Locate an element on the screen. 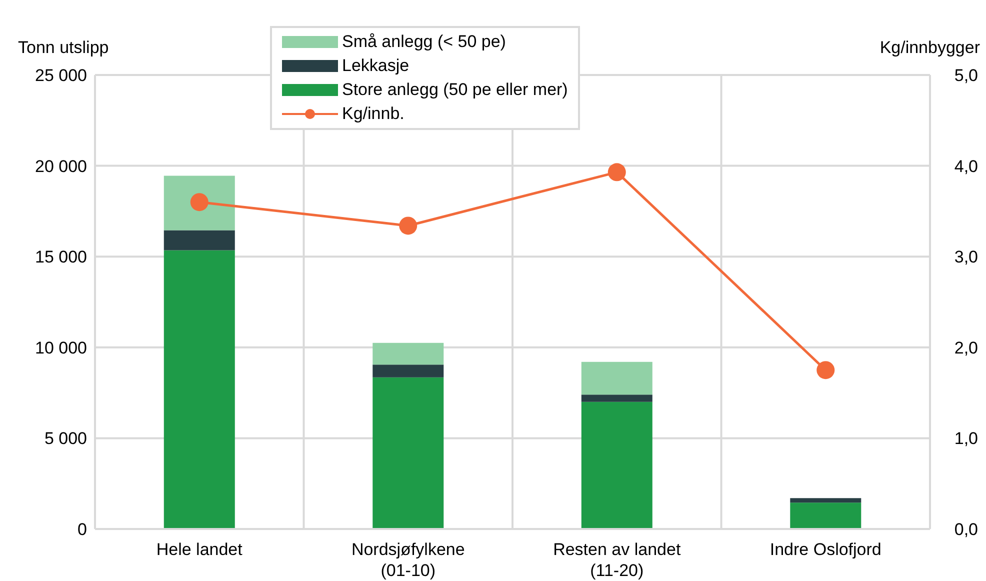 This screenshot has height=581, width=986. y2-tick-label: 5,0 is located at coordinates (966, 76).